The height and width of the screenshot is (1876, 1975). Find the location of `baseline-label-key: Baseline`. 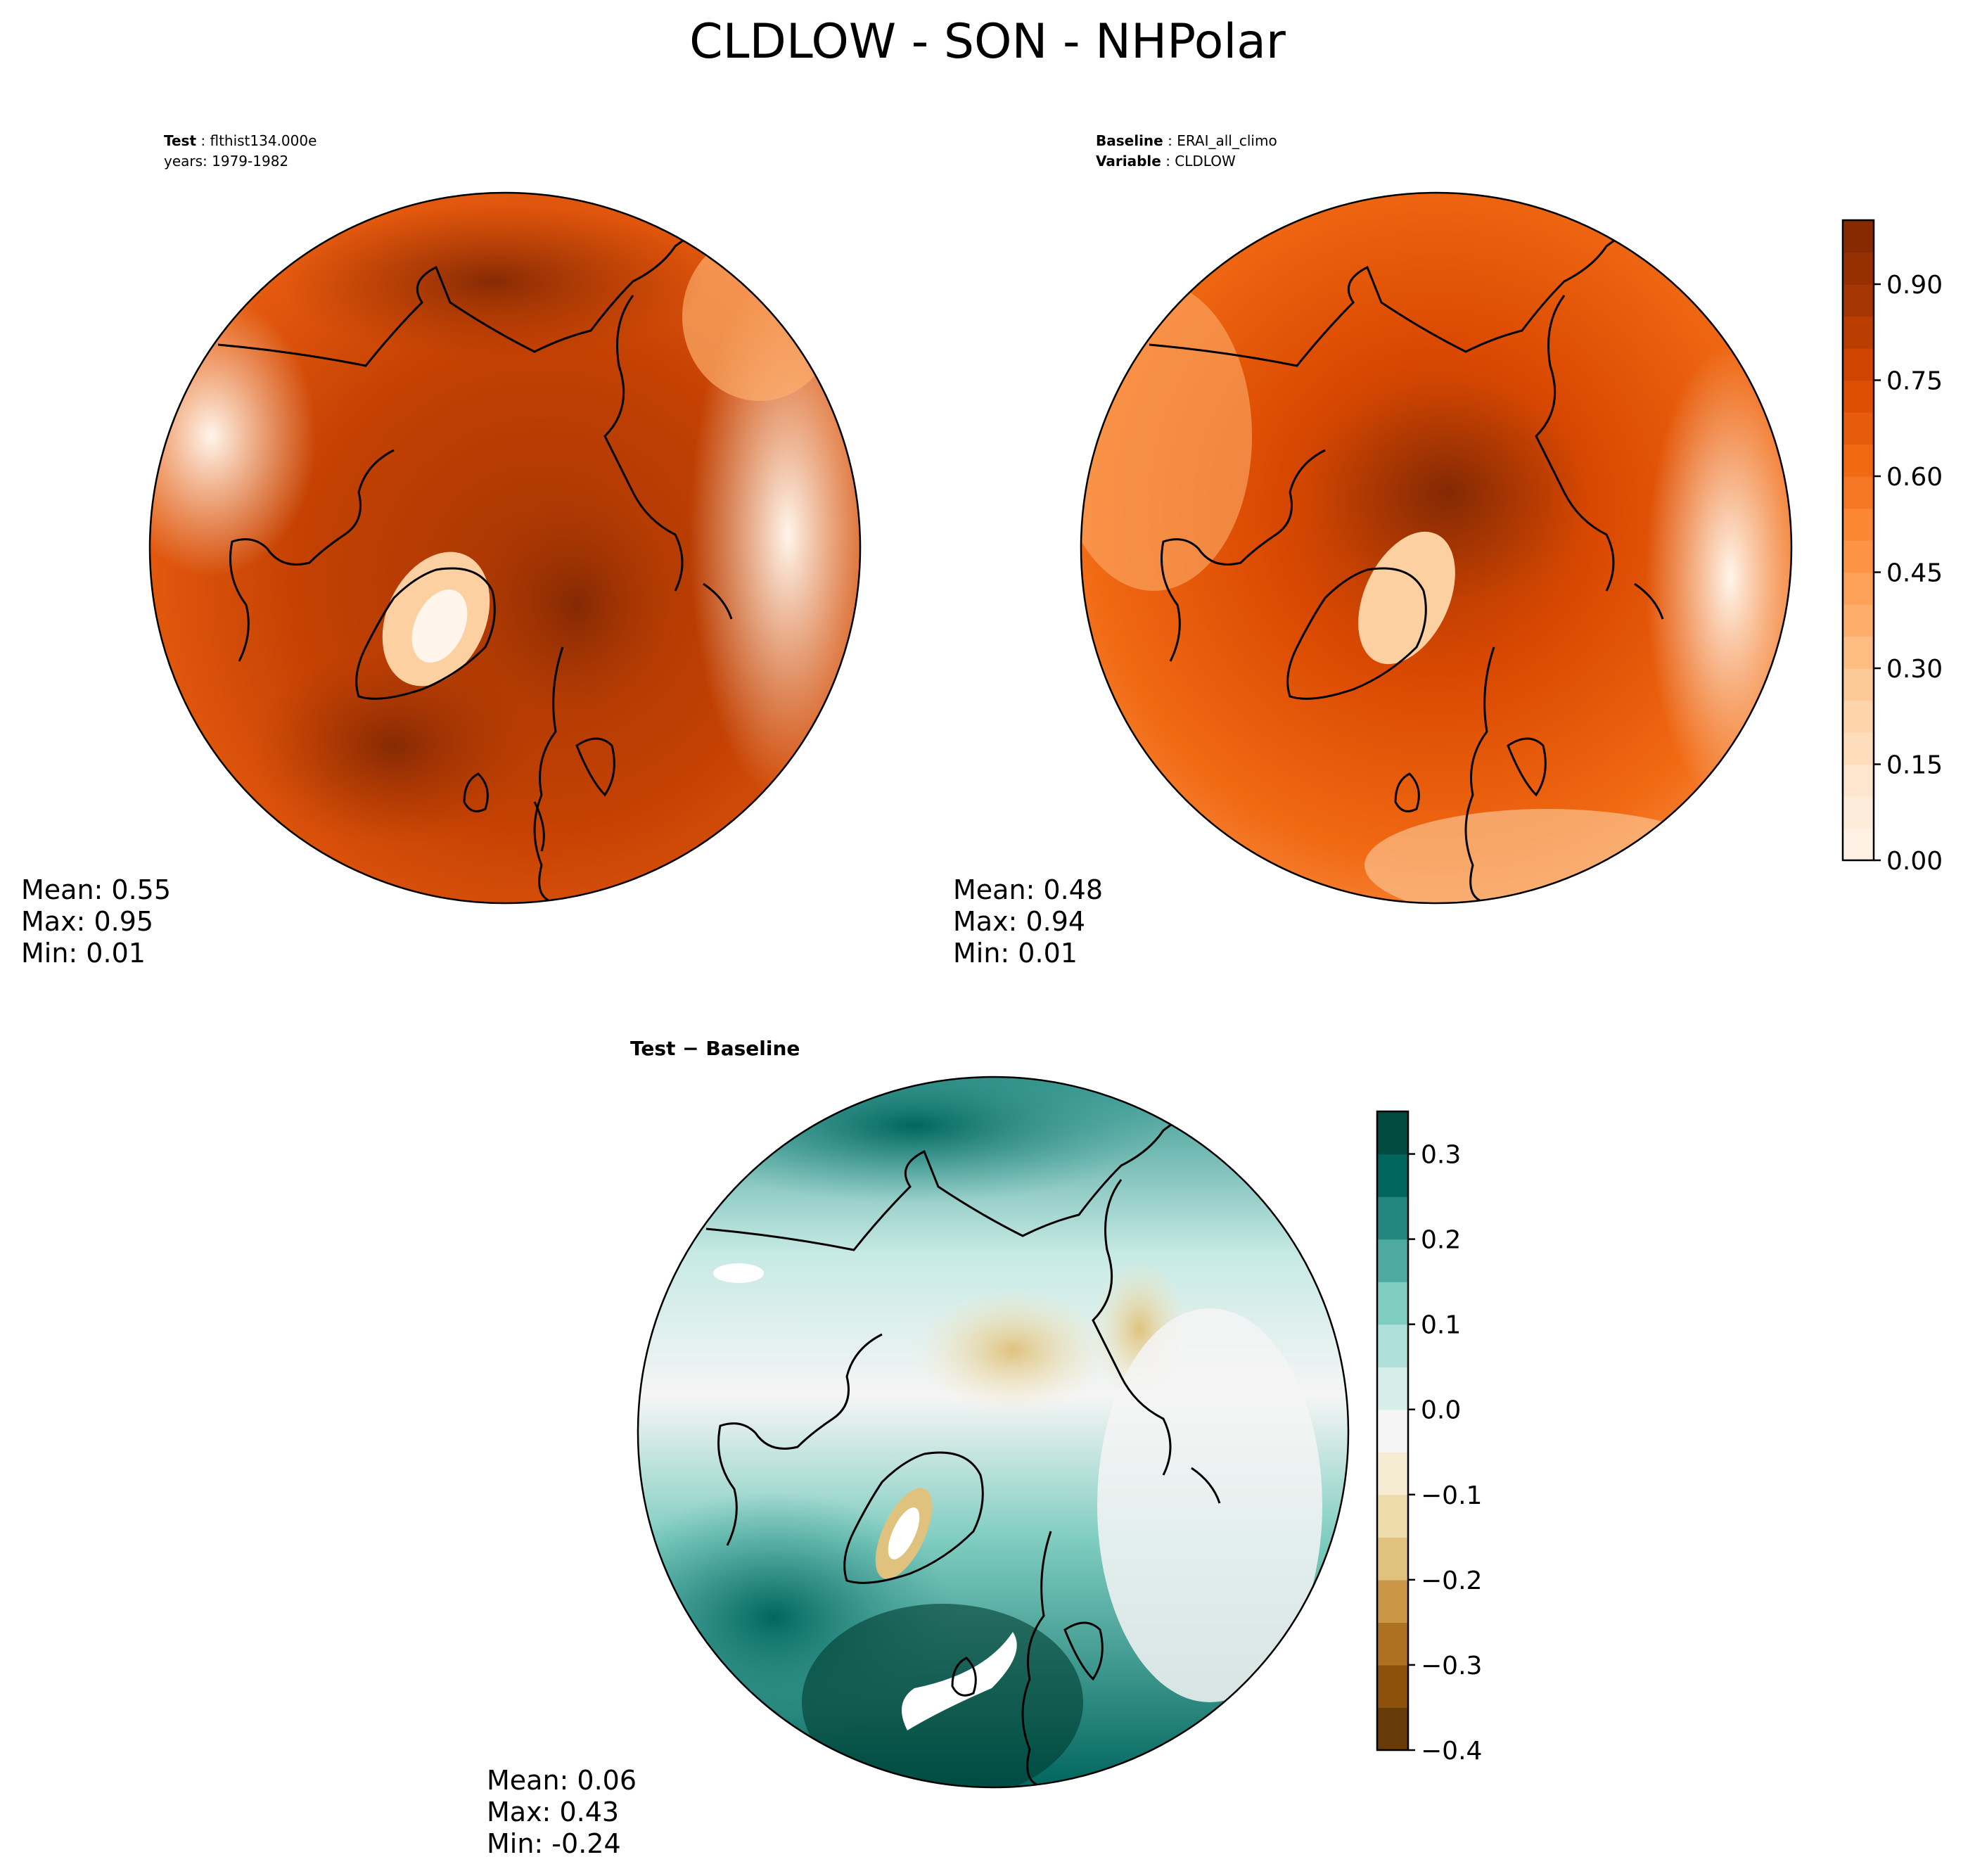

baseline-label-key: Baseline is located at coordinates (1129, 140).